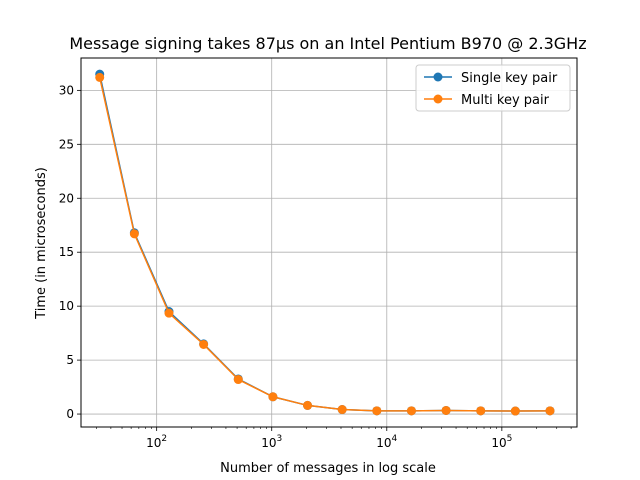  I want to click on y-axis: 0 5 10 15 20 25 30, so click(70, 252).